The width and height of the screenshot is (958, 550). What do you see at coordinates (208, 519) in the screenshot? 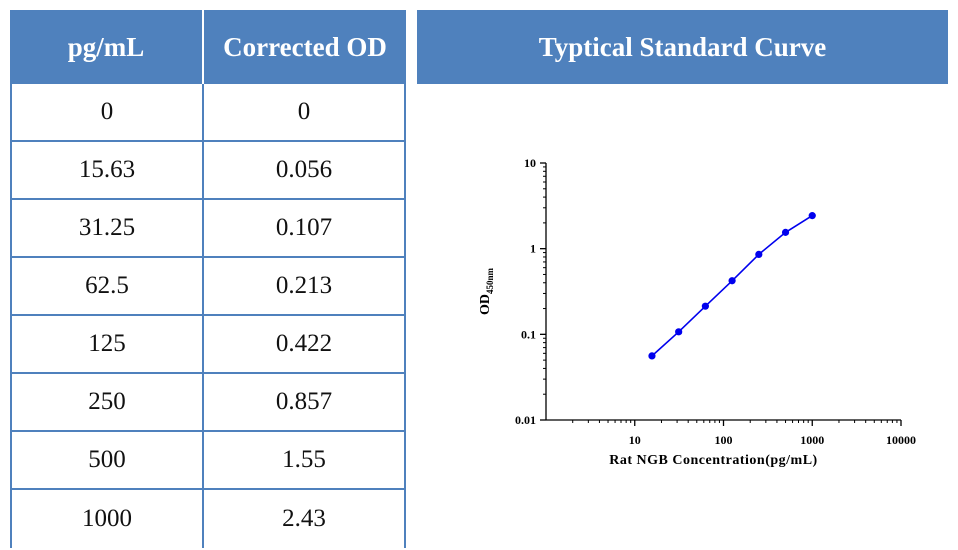
I see `table-row: 1000 2.43` at bounding box center [208, 519].